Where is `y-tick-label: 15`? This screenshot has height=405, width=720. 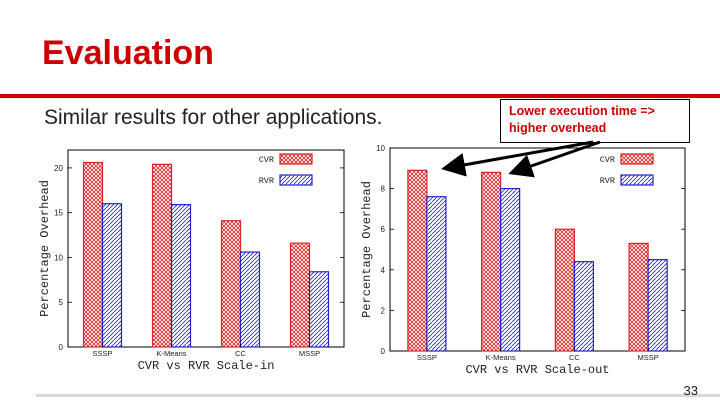
y-tick-label: 15 is located at coordinates (58, 213).